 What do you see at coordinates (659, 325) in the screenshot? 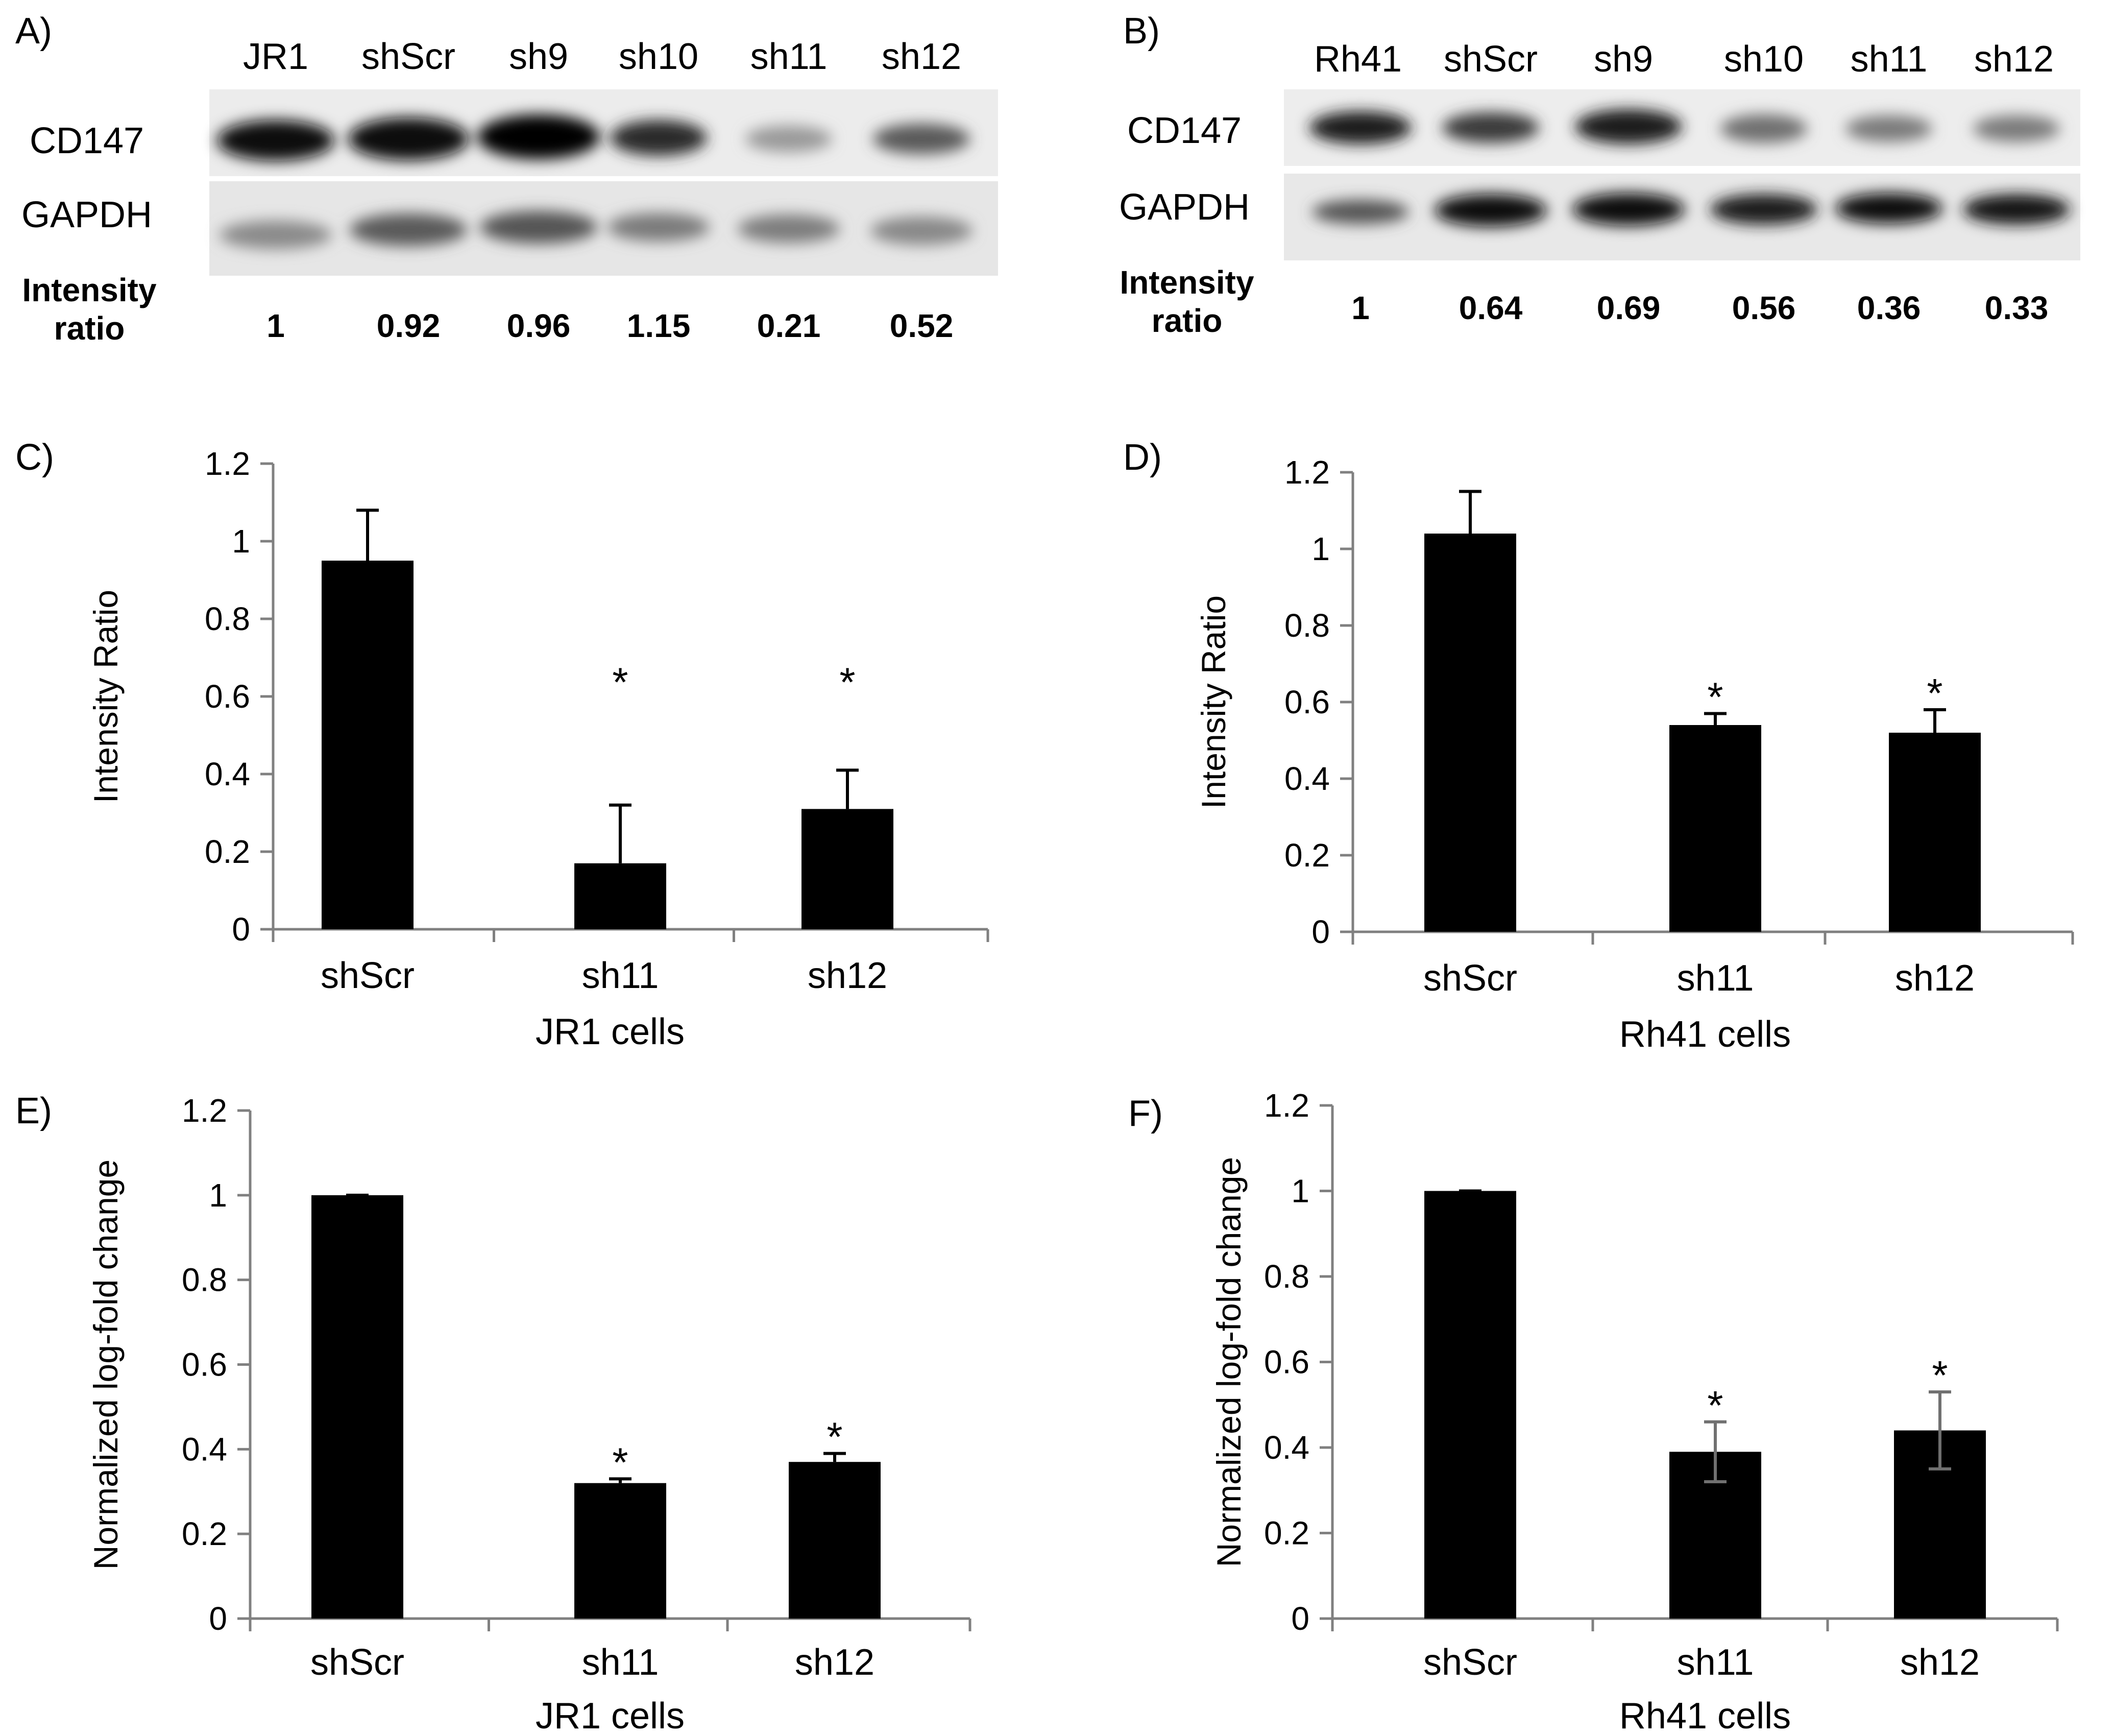
I see `intensity-ratio-value: 1.15` at bounding box center [659, 325].